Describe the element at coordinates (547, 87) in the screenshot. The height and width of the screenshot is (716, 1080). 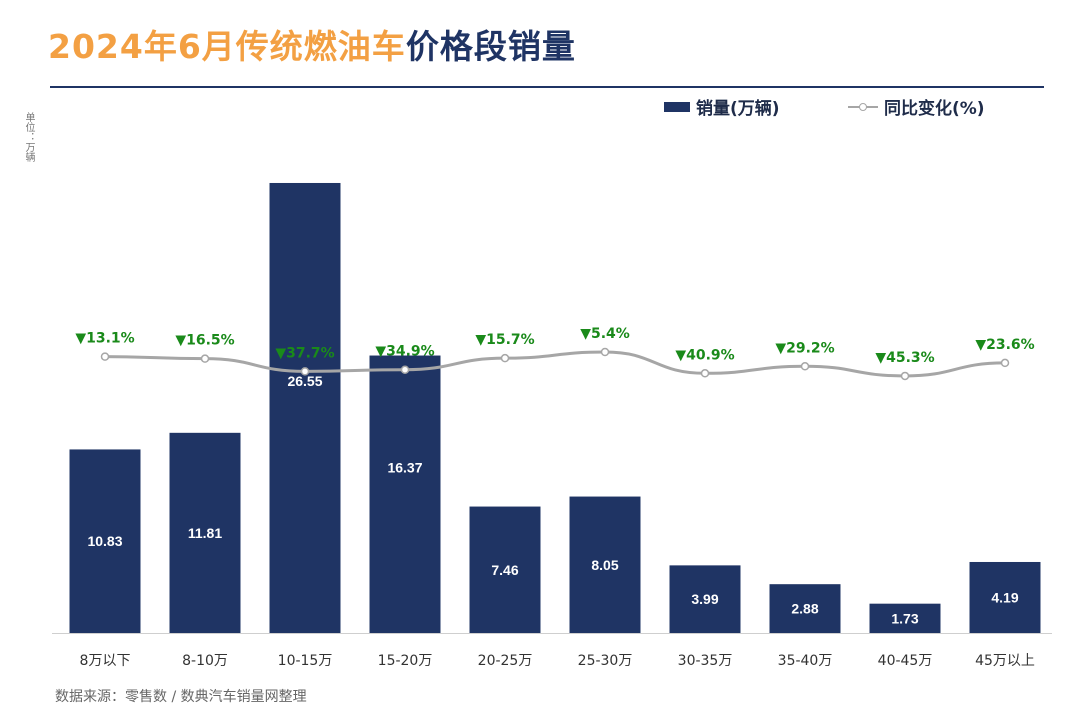
I see `title-divider` at that location.